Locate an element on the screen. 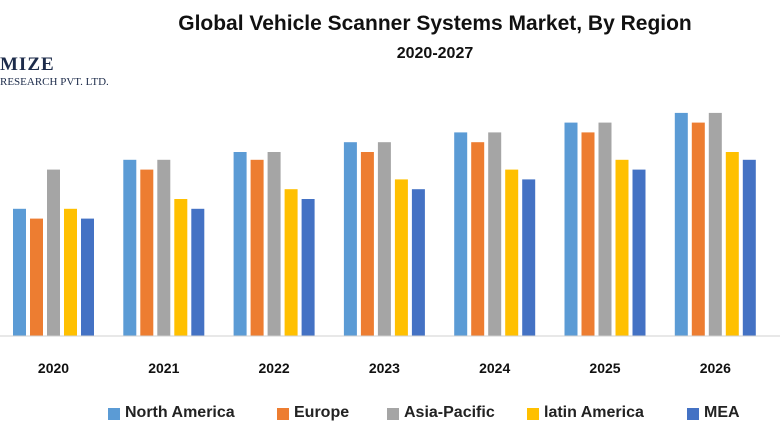  bar-north-america-2020 is located at coordinates (19, 272).